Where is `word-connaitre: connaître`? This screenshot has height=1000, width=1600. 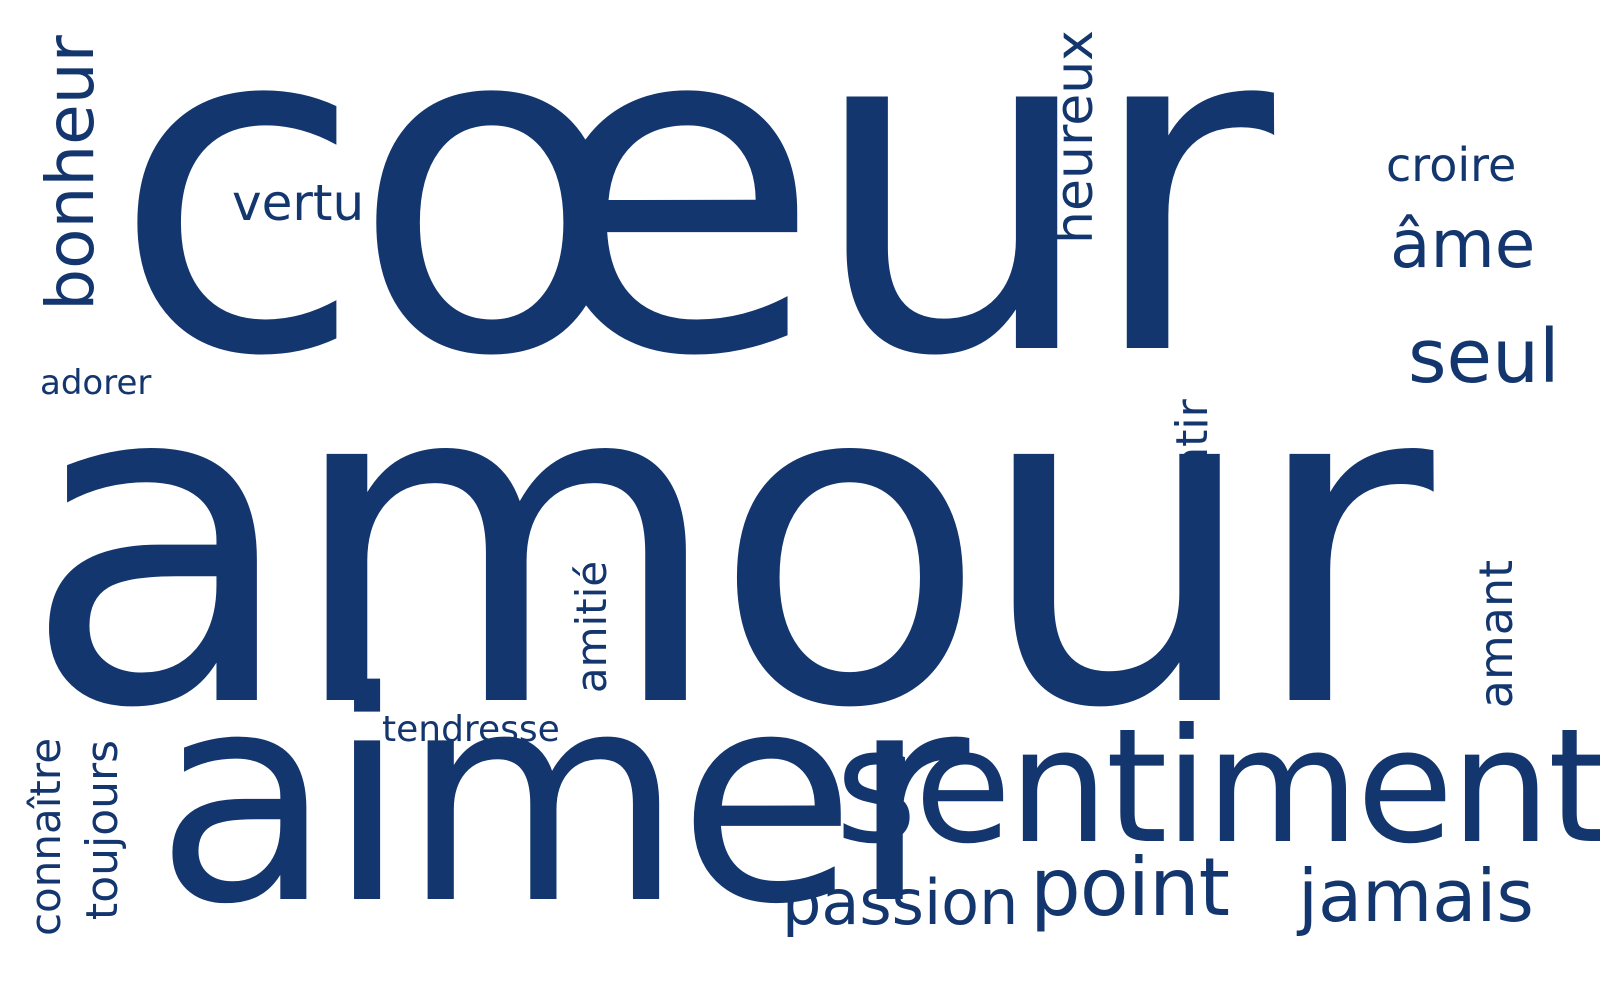 word-connaitre: connaître is located at coordinates (45, 837).